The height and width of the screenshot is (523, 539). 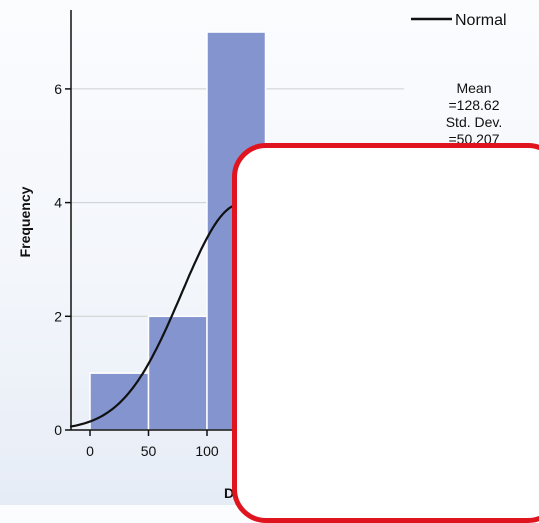 I want to click on y-axis-title: Frequency, so click(x=25, y=221).